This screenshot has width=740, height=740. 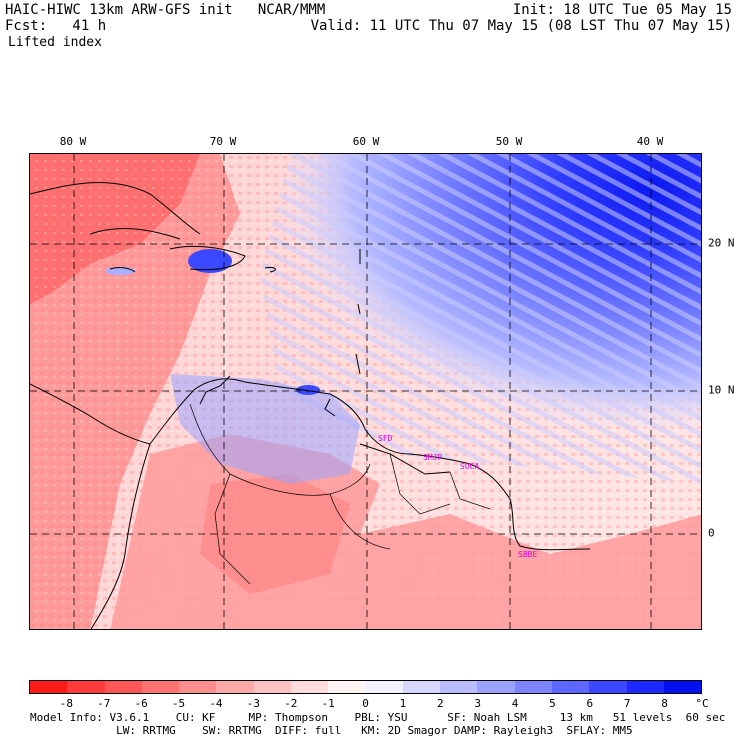 I want to click on colorbar-tick-label: 2, so click(x=440, y=703).